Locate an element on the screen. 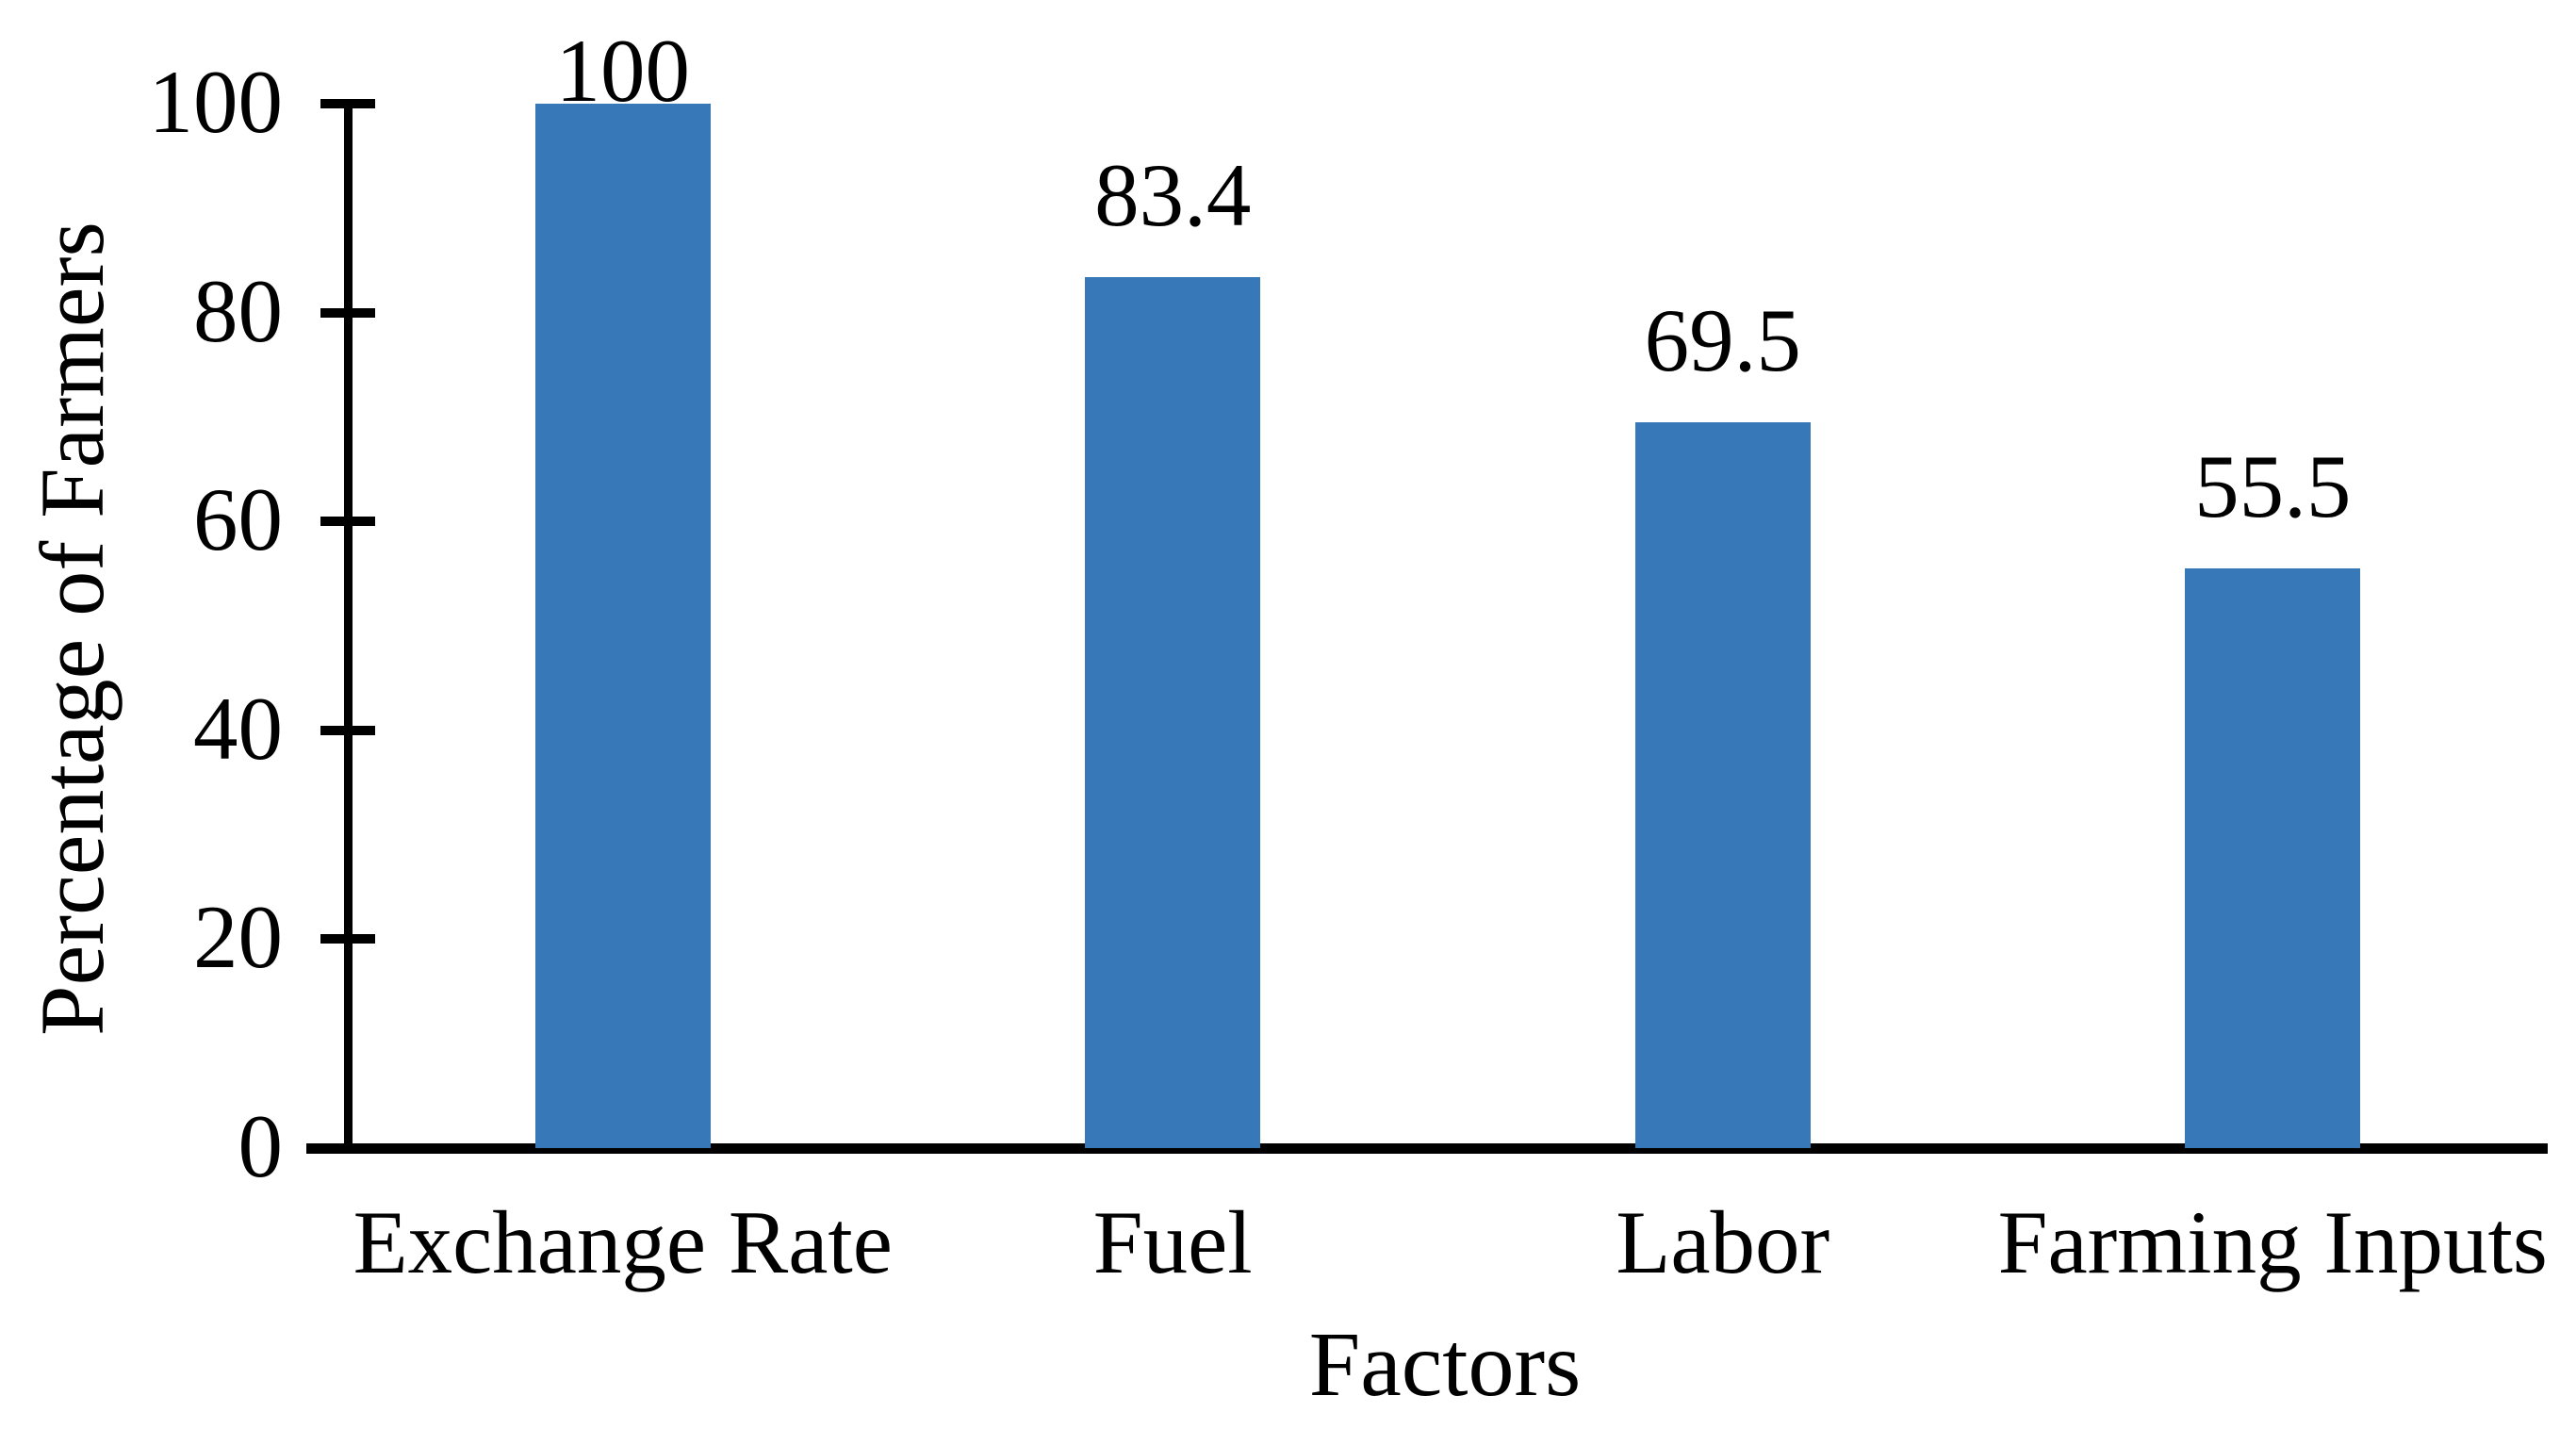 The height and width of the screenshot is (1445, 2576). y-tick-label: 80 is located at coordinates (238, 310).